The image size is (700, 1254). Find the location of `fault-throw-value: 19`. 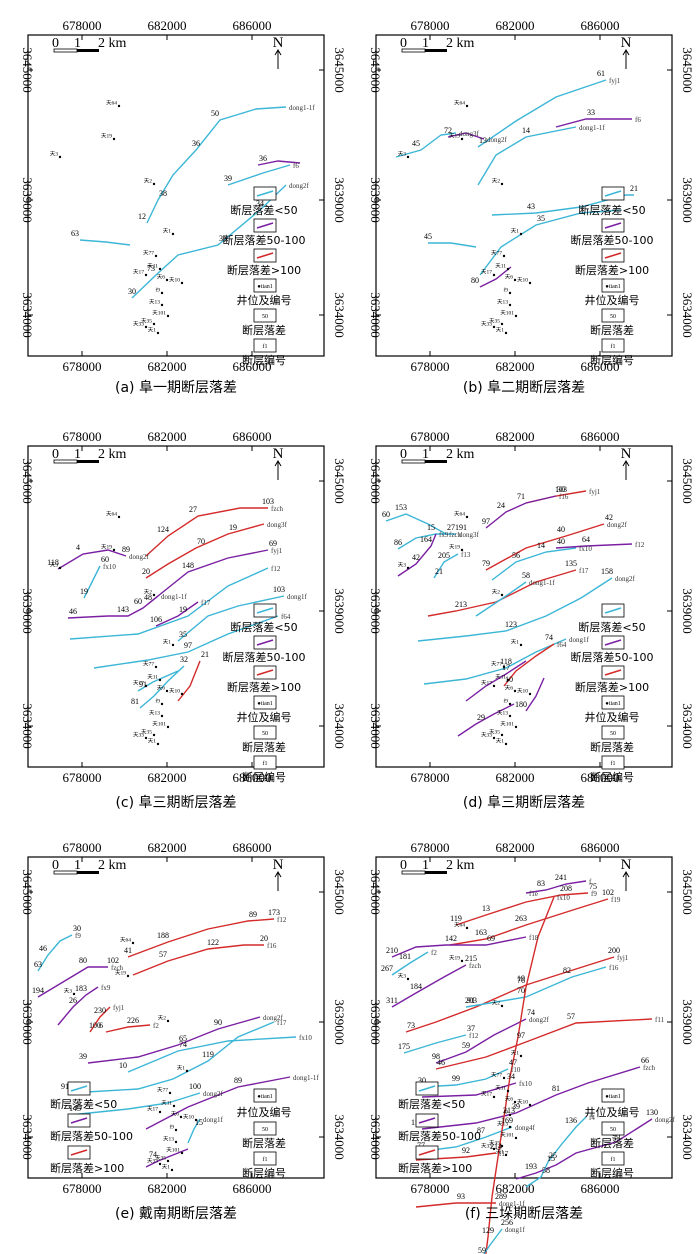

fault-throw-value: 19 is located at coordinates (233, 527).